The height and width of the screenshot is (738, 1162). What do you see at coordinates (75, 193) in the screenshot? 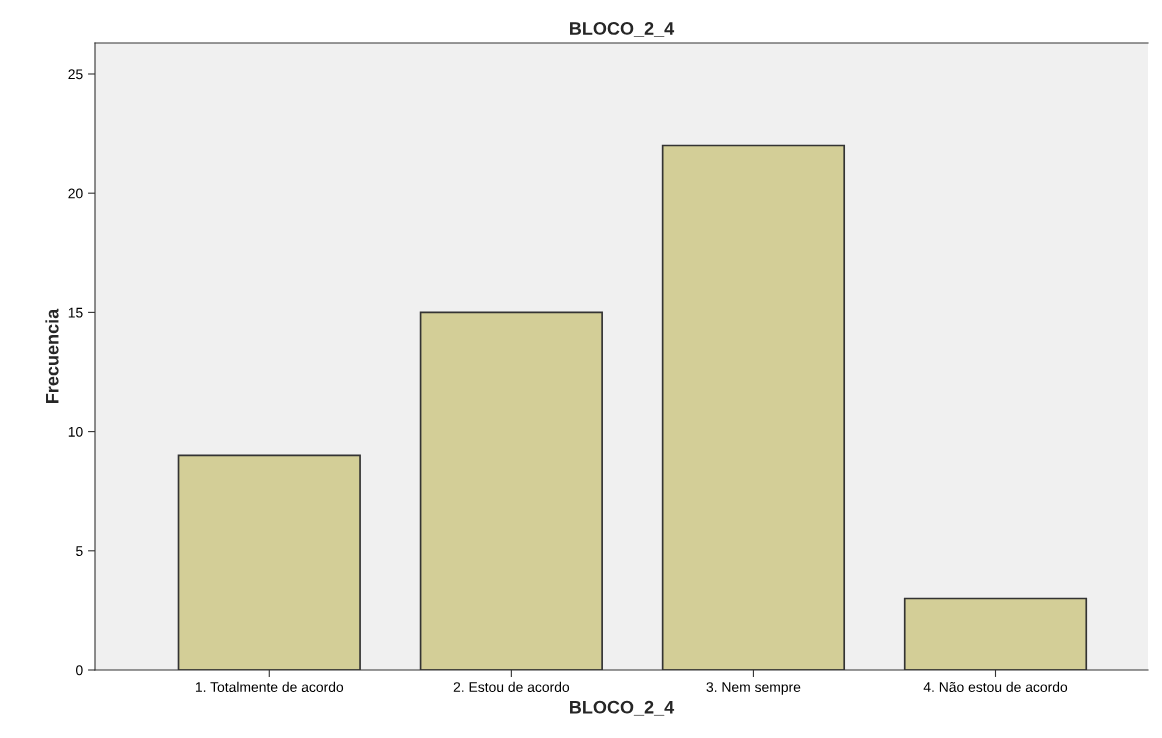
I see `y-tick-label: 20` at bounding box center [75, 193].